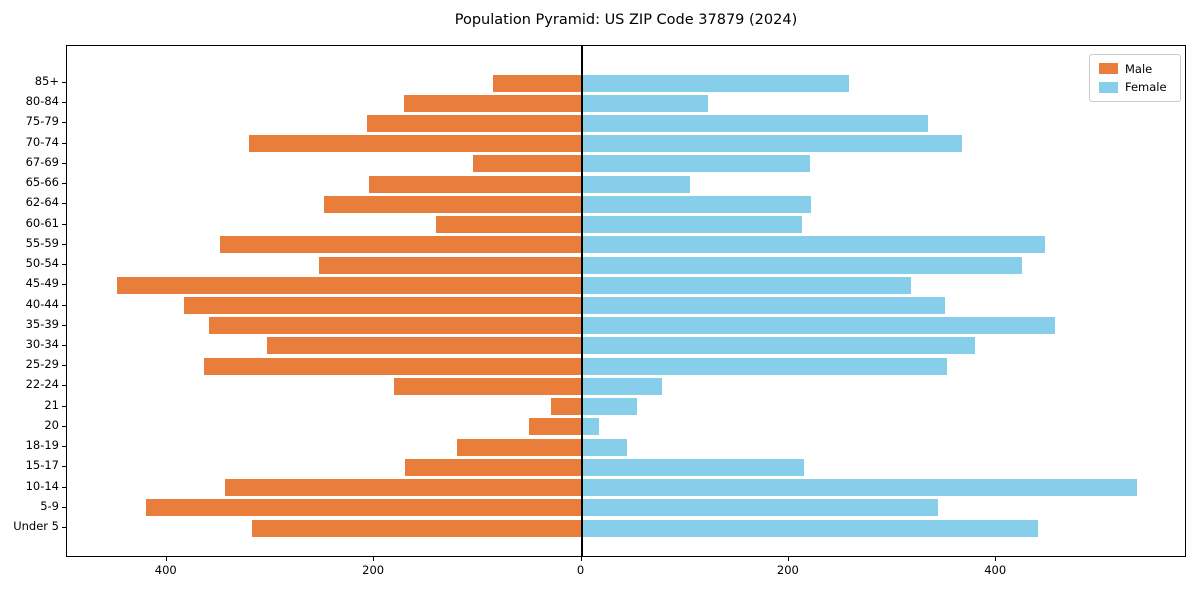 This screenshot has height=600, width=1200. Describe the element at coordinates (49, 505) in the screenshot. I see `y-axis-label: 5-9` at that location.